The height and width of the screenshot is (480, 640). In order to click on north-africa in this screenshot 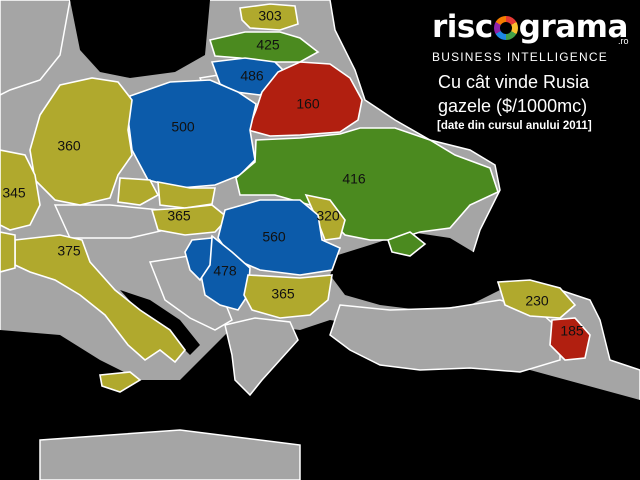, I will do `click(170, 454)`.